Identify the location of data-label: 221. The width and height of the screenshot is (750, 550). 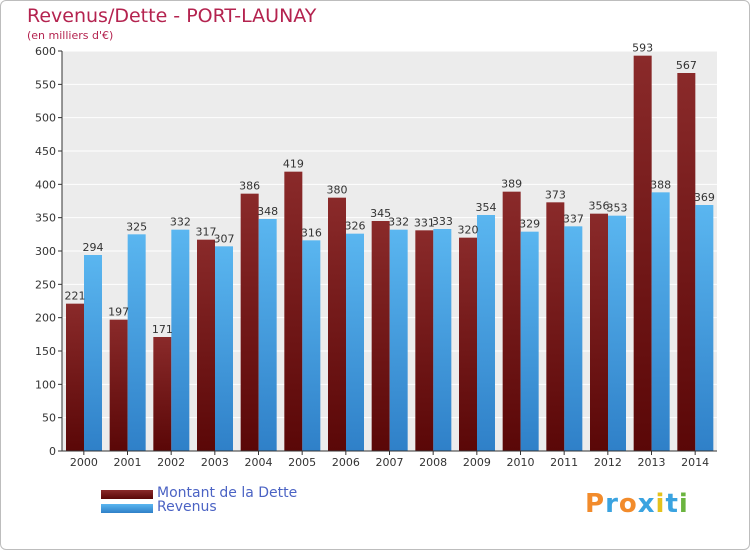
(75, 296).